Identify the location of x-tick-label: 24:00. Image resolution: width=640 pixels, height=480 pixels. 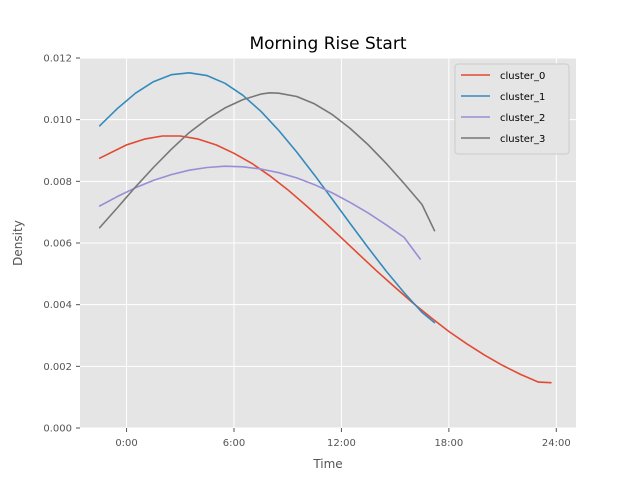
(556, 443).